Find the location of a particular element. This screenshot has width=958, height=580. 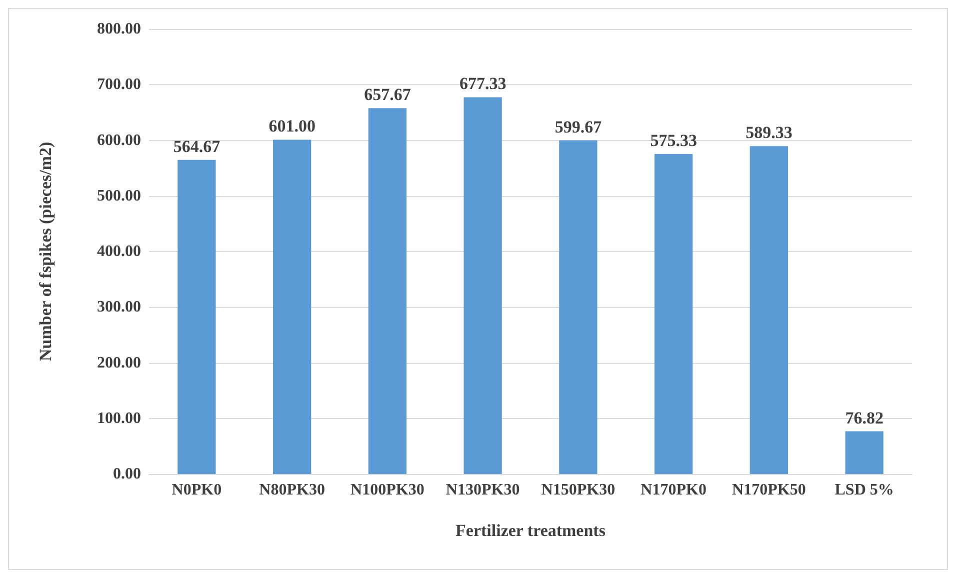

y-tick-label: 0.00 is located at coordinates (127, 474).